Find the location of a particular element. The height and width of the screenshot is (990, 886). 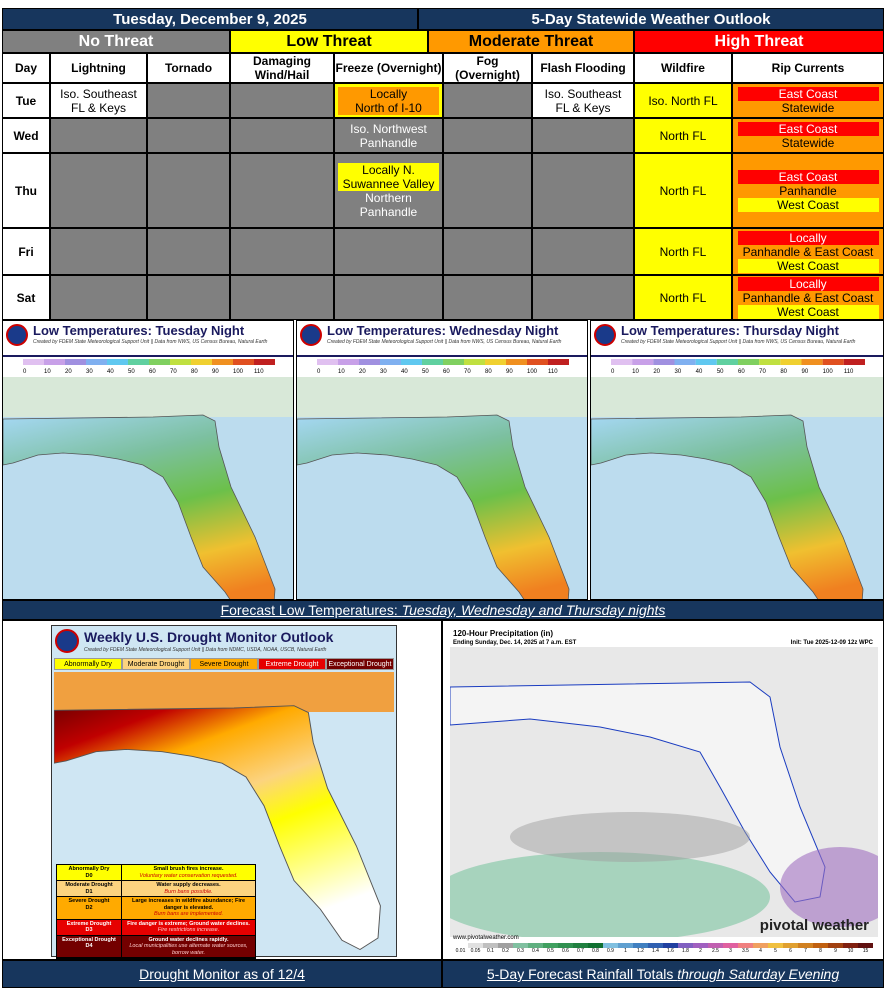

rain-scale-item: 3.5 is located at coordinates (745, 950).